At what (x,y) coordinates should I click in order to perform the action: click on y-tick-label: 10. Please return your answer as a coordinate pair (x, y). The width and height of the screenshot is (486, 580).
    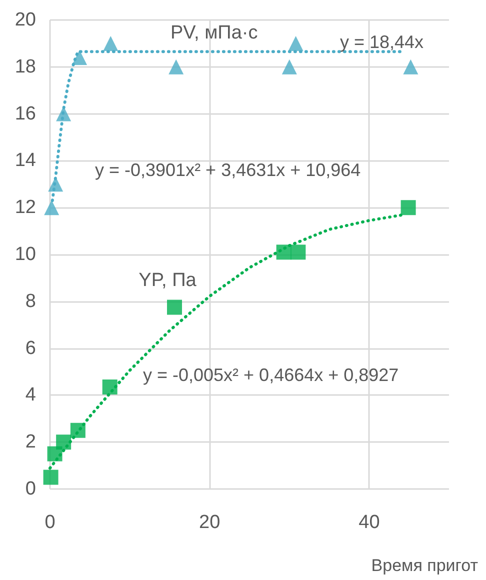
    Looking at the image, I should click on (25, 254).